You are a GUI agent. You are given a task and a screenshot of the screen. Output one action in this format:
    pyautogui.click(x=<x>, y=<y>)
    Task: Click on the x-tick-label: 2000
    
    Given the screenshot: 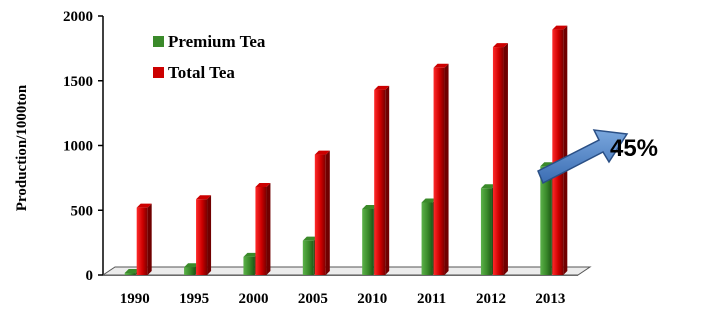 What is the action you would take?
    pyautogui.click(x=253, y=299)
    